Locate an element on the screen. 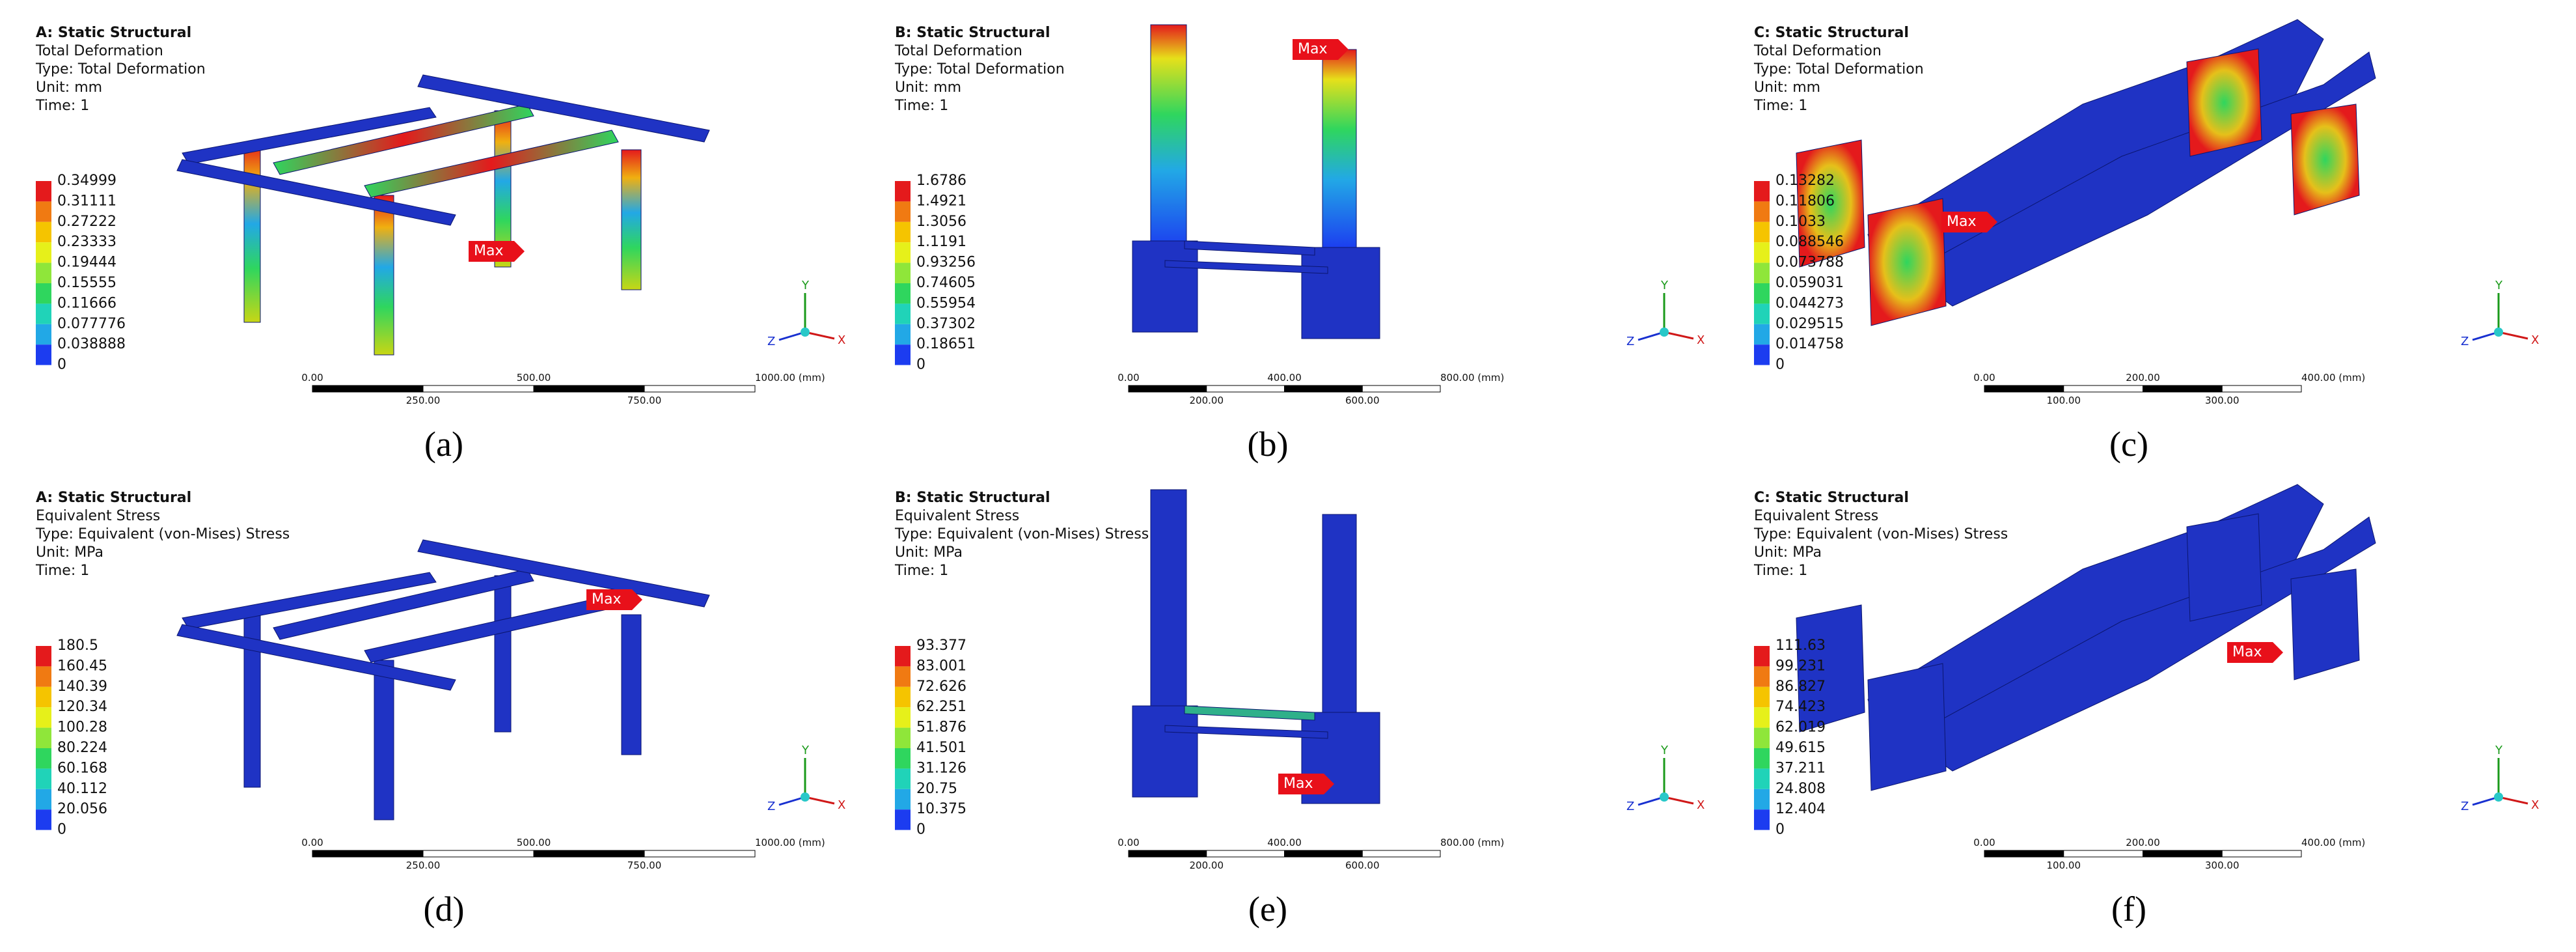 The width and height of the screenshot is (2576, 952). scale-label: 400.00 is located at coordinates (1285, 378).